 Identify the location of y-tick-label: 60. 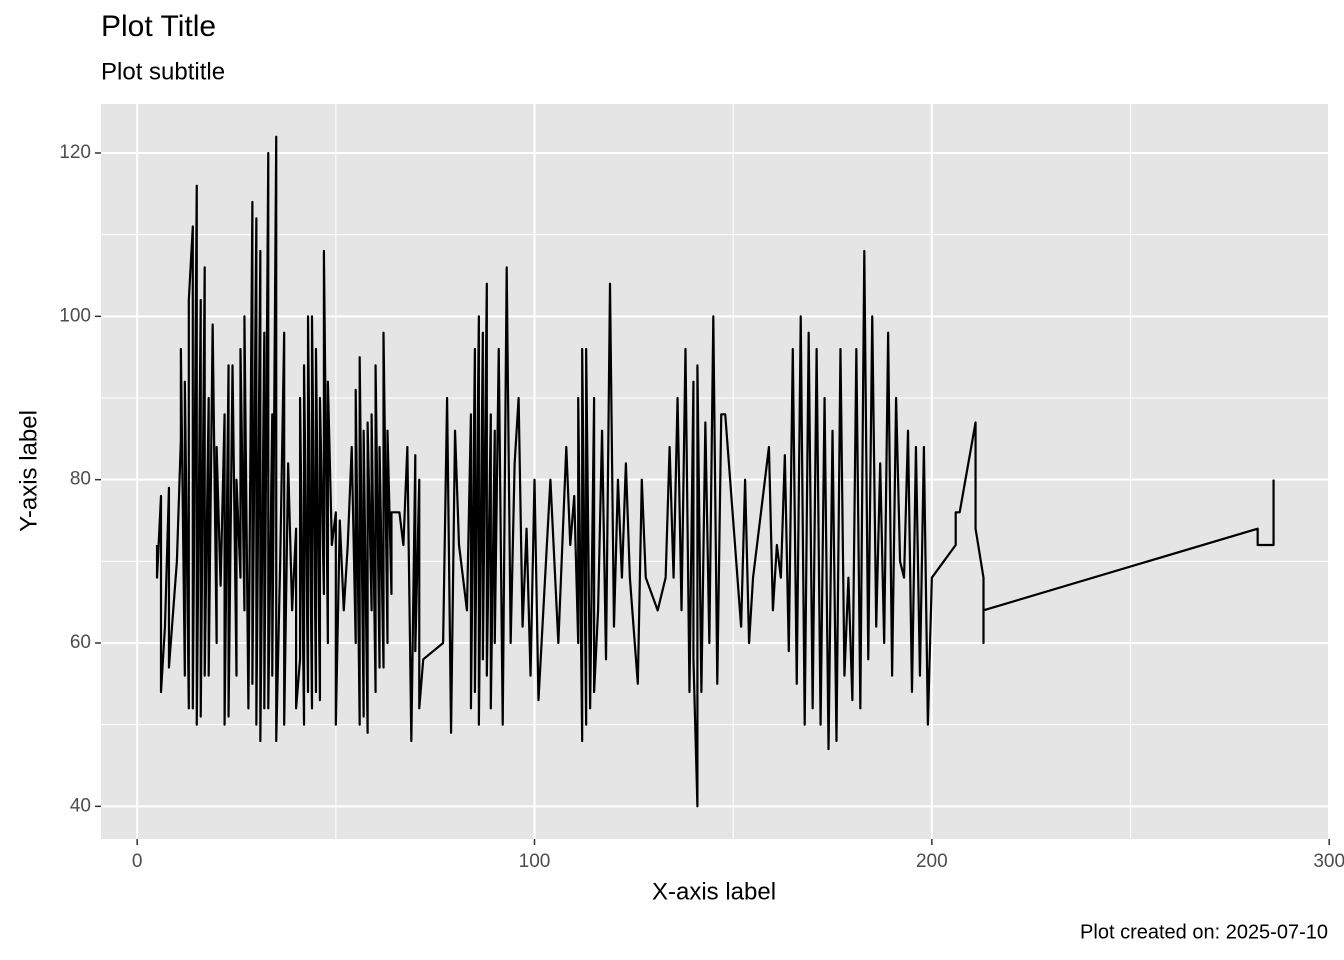
(80, 642).